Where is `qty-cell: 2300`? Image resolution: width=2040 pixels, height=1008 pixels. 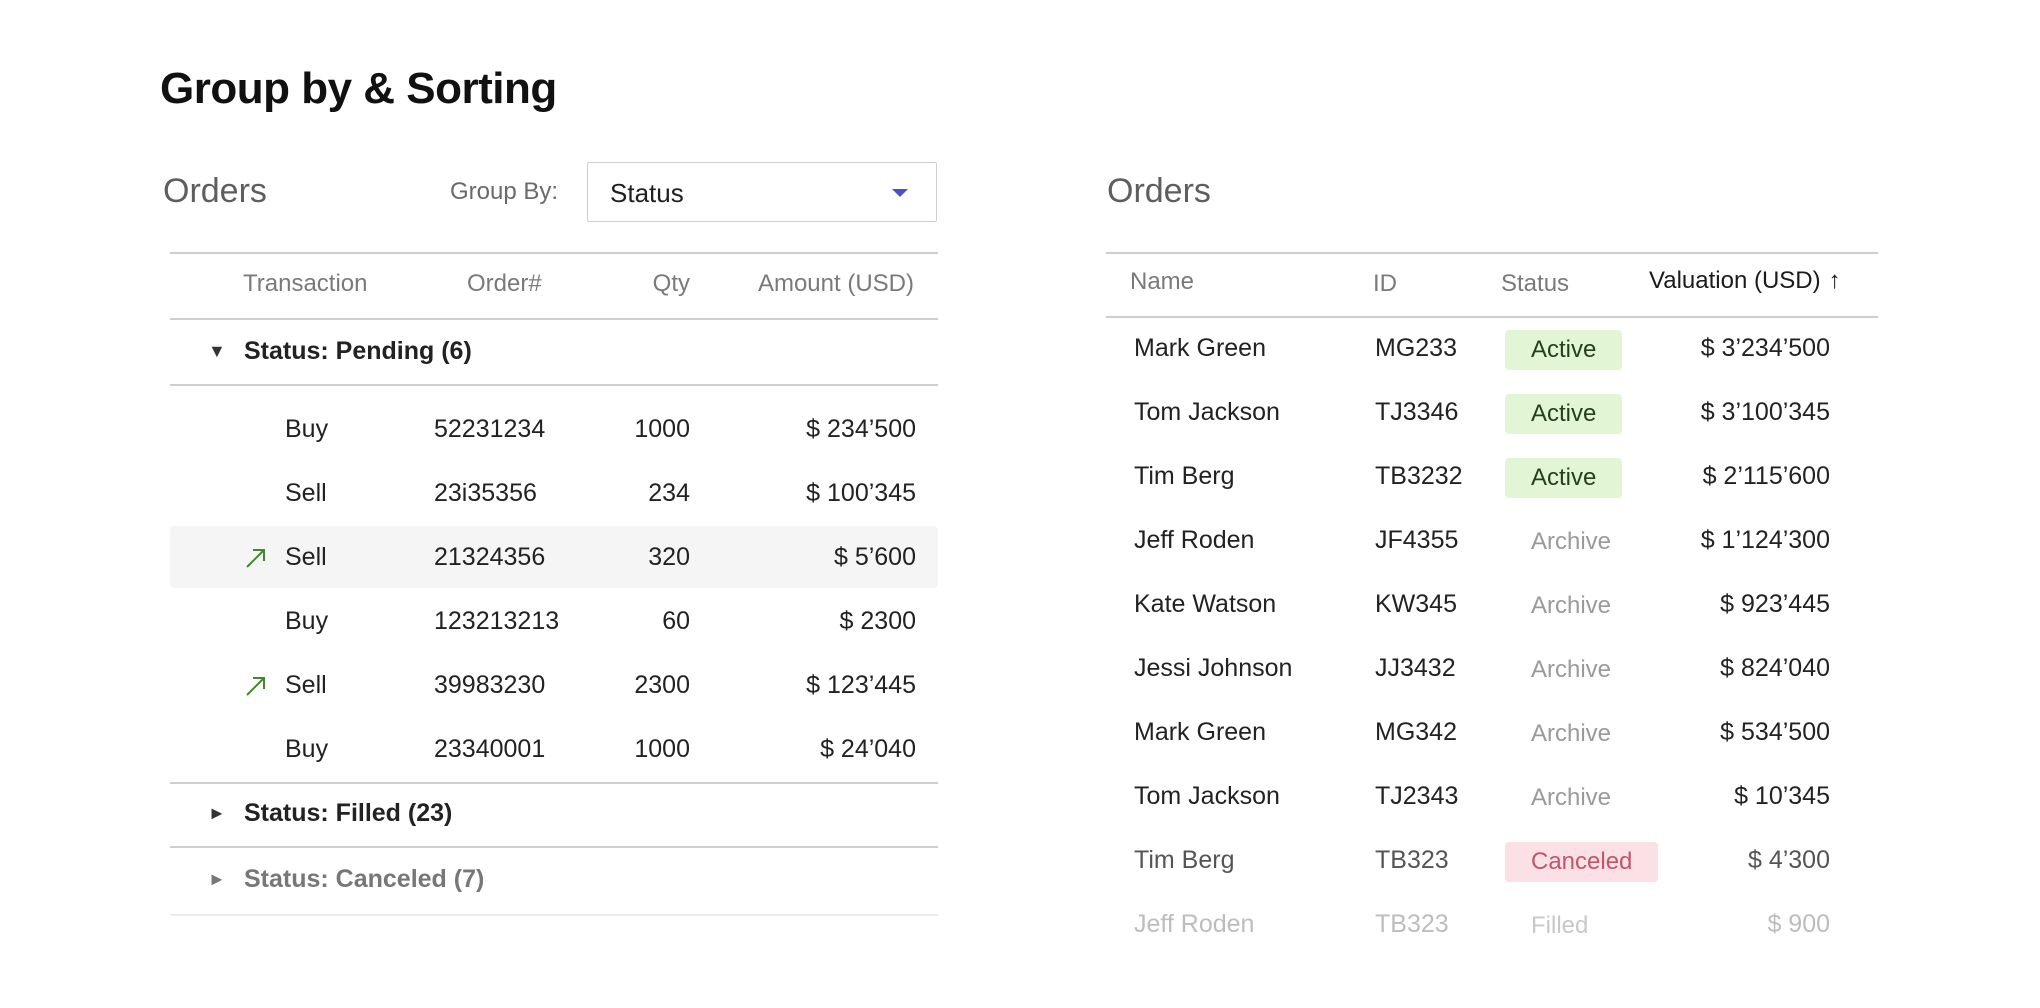
qty-cell: 2300 is located at coordinates (662, 685).